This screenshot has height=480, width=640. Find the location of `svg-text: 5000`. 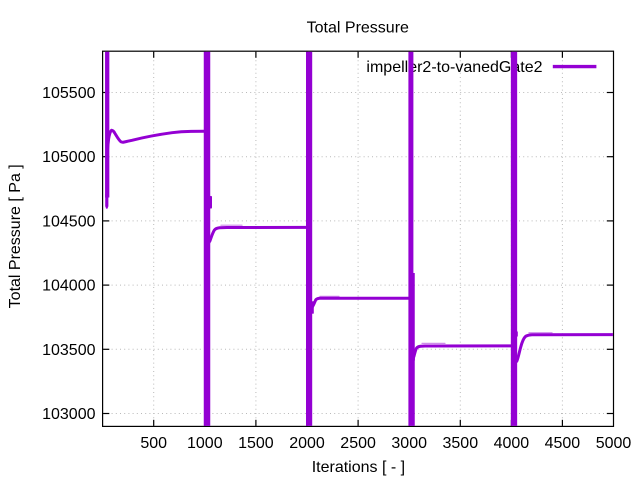

svg-text: 5000 is located at coordinates (614, 443).